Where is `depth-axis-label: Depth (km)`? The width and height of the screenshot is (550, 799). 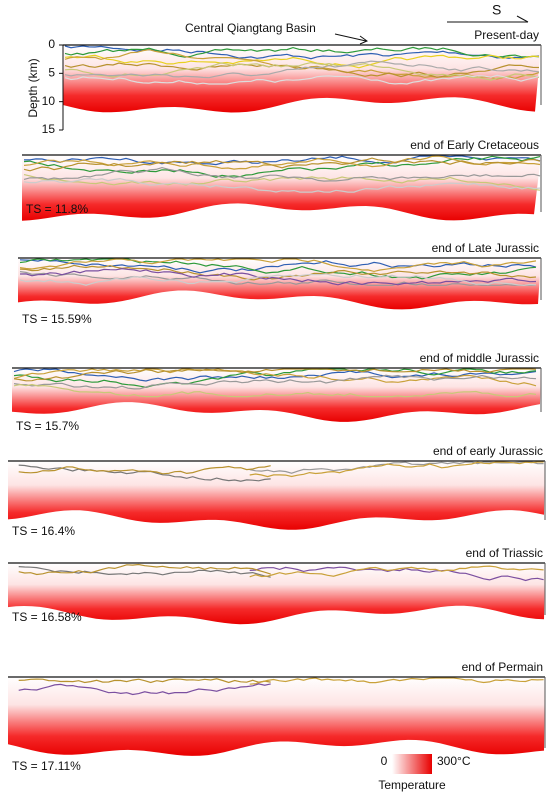 depth-axis-label: Depth (km) is located at coordinates (33, 87).